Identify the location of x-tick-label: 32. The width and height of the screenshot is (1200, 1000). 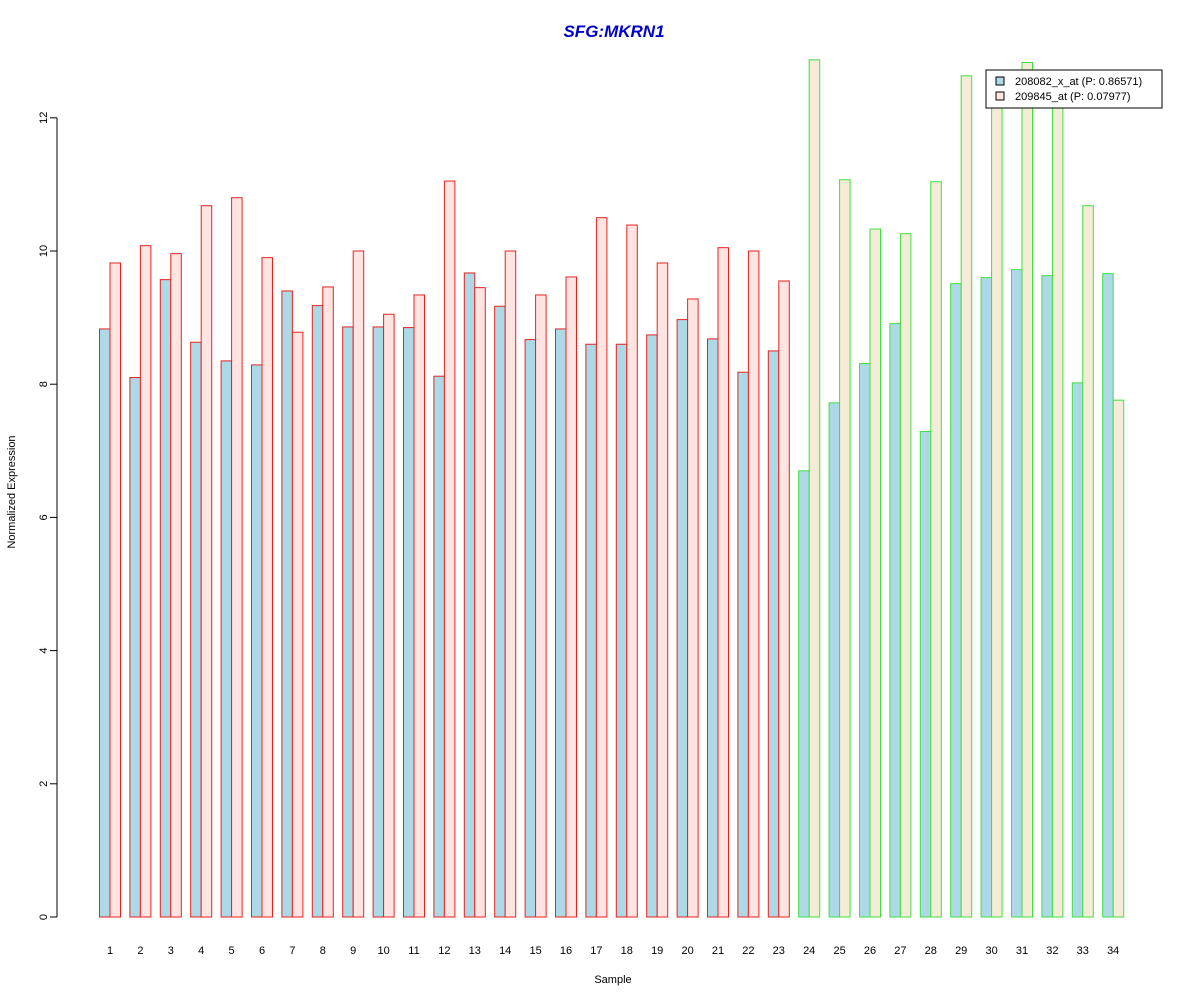
(1052, 951).